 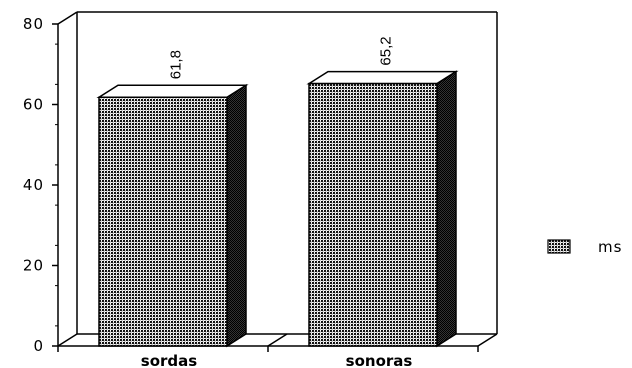 I want to click on depth-edge-top-left, so click(x=67, y=18).